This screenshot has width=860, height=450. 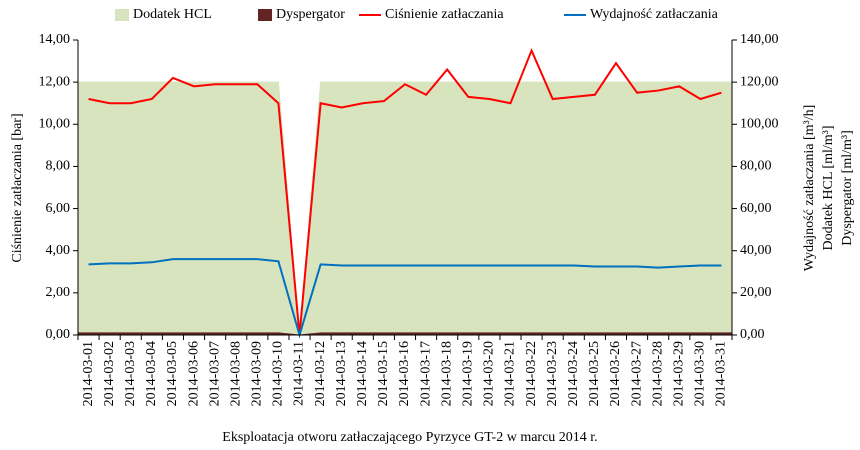 What do you see at coordinates (444, 14) in the screenshot?
I see `legend-label: Ciśnienie zatłaczania` at bounding box center [444, 14].